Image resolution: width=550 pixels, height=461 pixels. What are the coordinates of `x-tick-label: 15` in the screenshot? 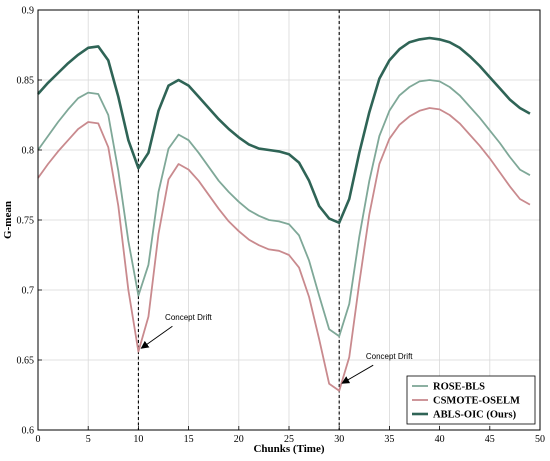 It's located at (189, 439).